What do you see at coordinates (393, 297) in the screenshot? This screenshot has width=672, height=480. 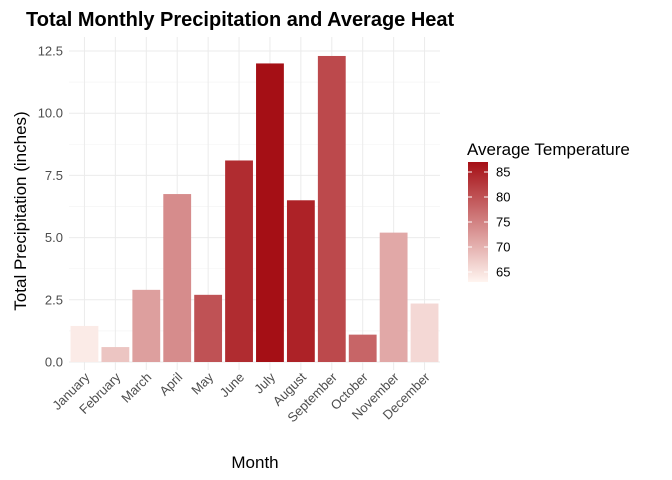 I see `bar-november` at bounding box center [393, 297].